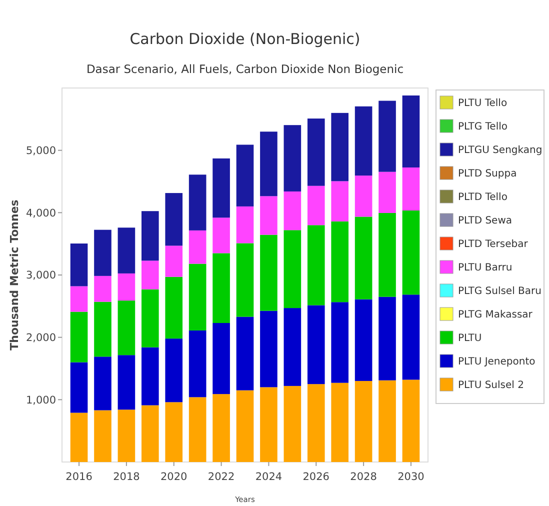 Image resolution: width=549 pixels, height=506 pixels. Describe the element at coordinates (497, 362) in the screenshot. I see `legend-label: PLTU Jeneponto` at that location.